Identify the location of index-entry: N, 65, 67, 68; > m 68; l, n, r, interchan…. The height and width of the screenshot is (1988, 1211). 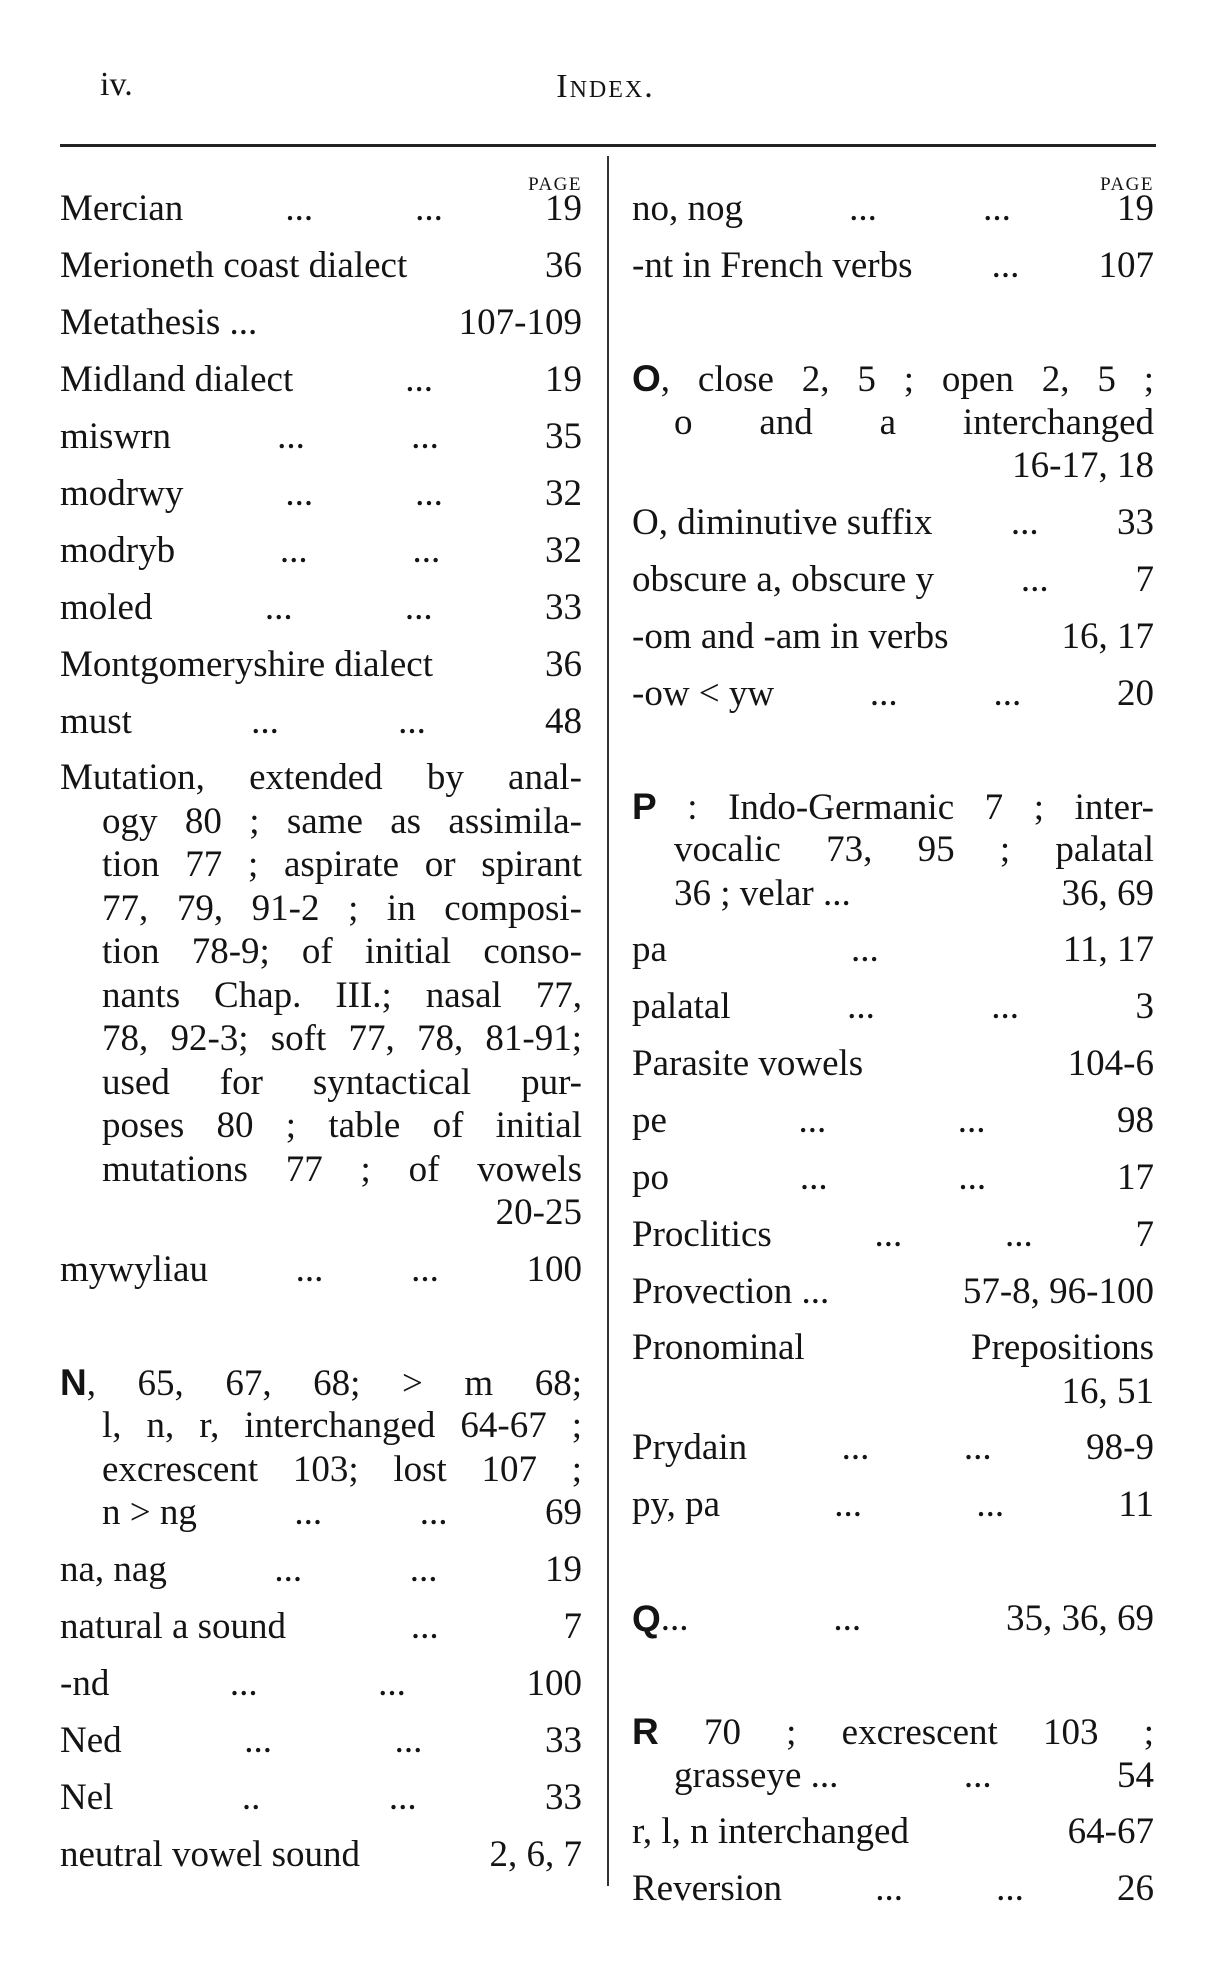
(321, 1448).